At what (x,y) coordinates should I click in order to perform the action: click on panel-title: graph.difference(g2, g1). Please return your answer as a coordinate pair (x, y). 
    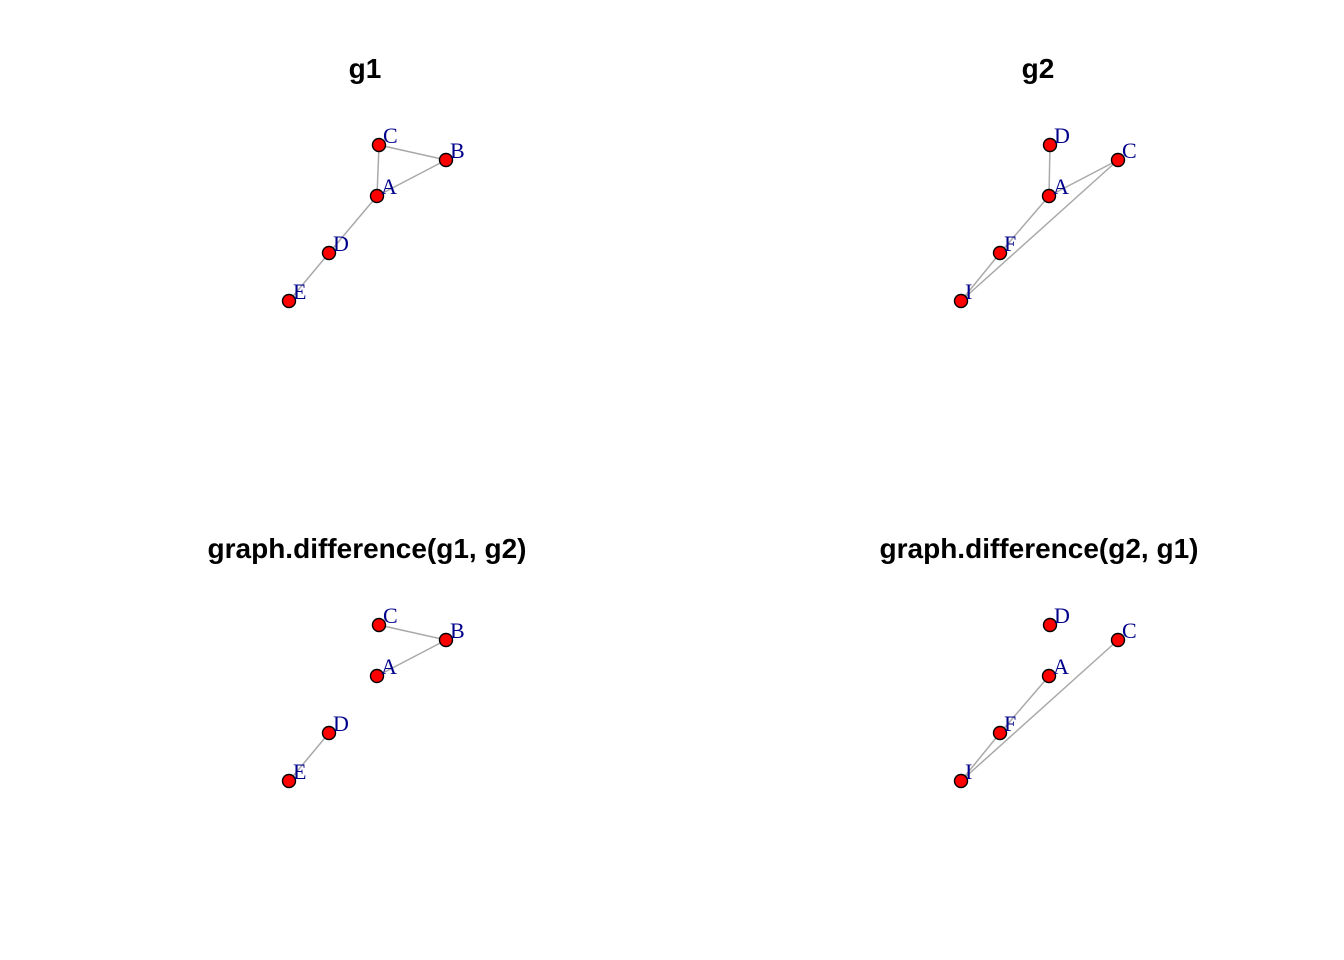
    Looking at the image, I should click on (1039, 548).